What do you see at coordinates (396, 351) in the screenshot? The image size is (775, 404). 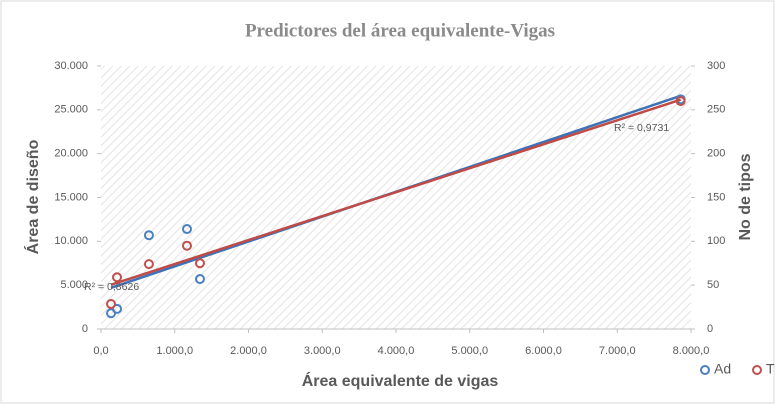 I see `x-tick-label: 4.000,0` at bounding box center [396, 351].